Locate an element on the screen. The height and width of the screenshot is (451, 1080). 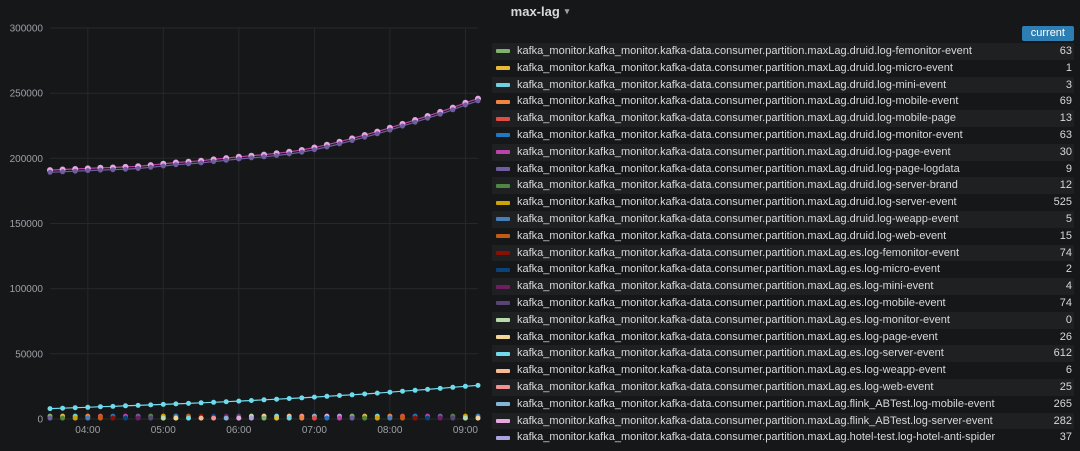
panel-header: max-lag ▾ is located at coordinates (540, 12).